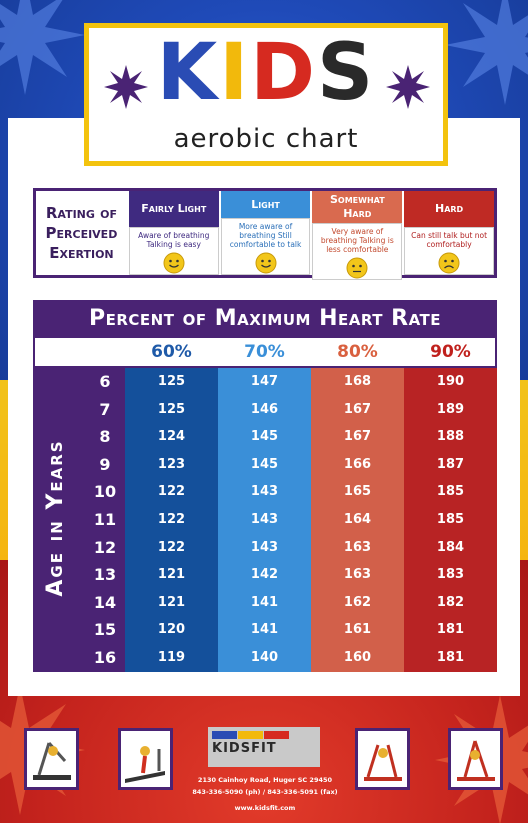  I want to click on kidsfit-logo: KIDSFIT, so click(264, 747).